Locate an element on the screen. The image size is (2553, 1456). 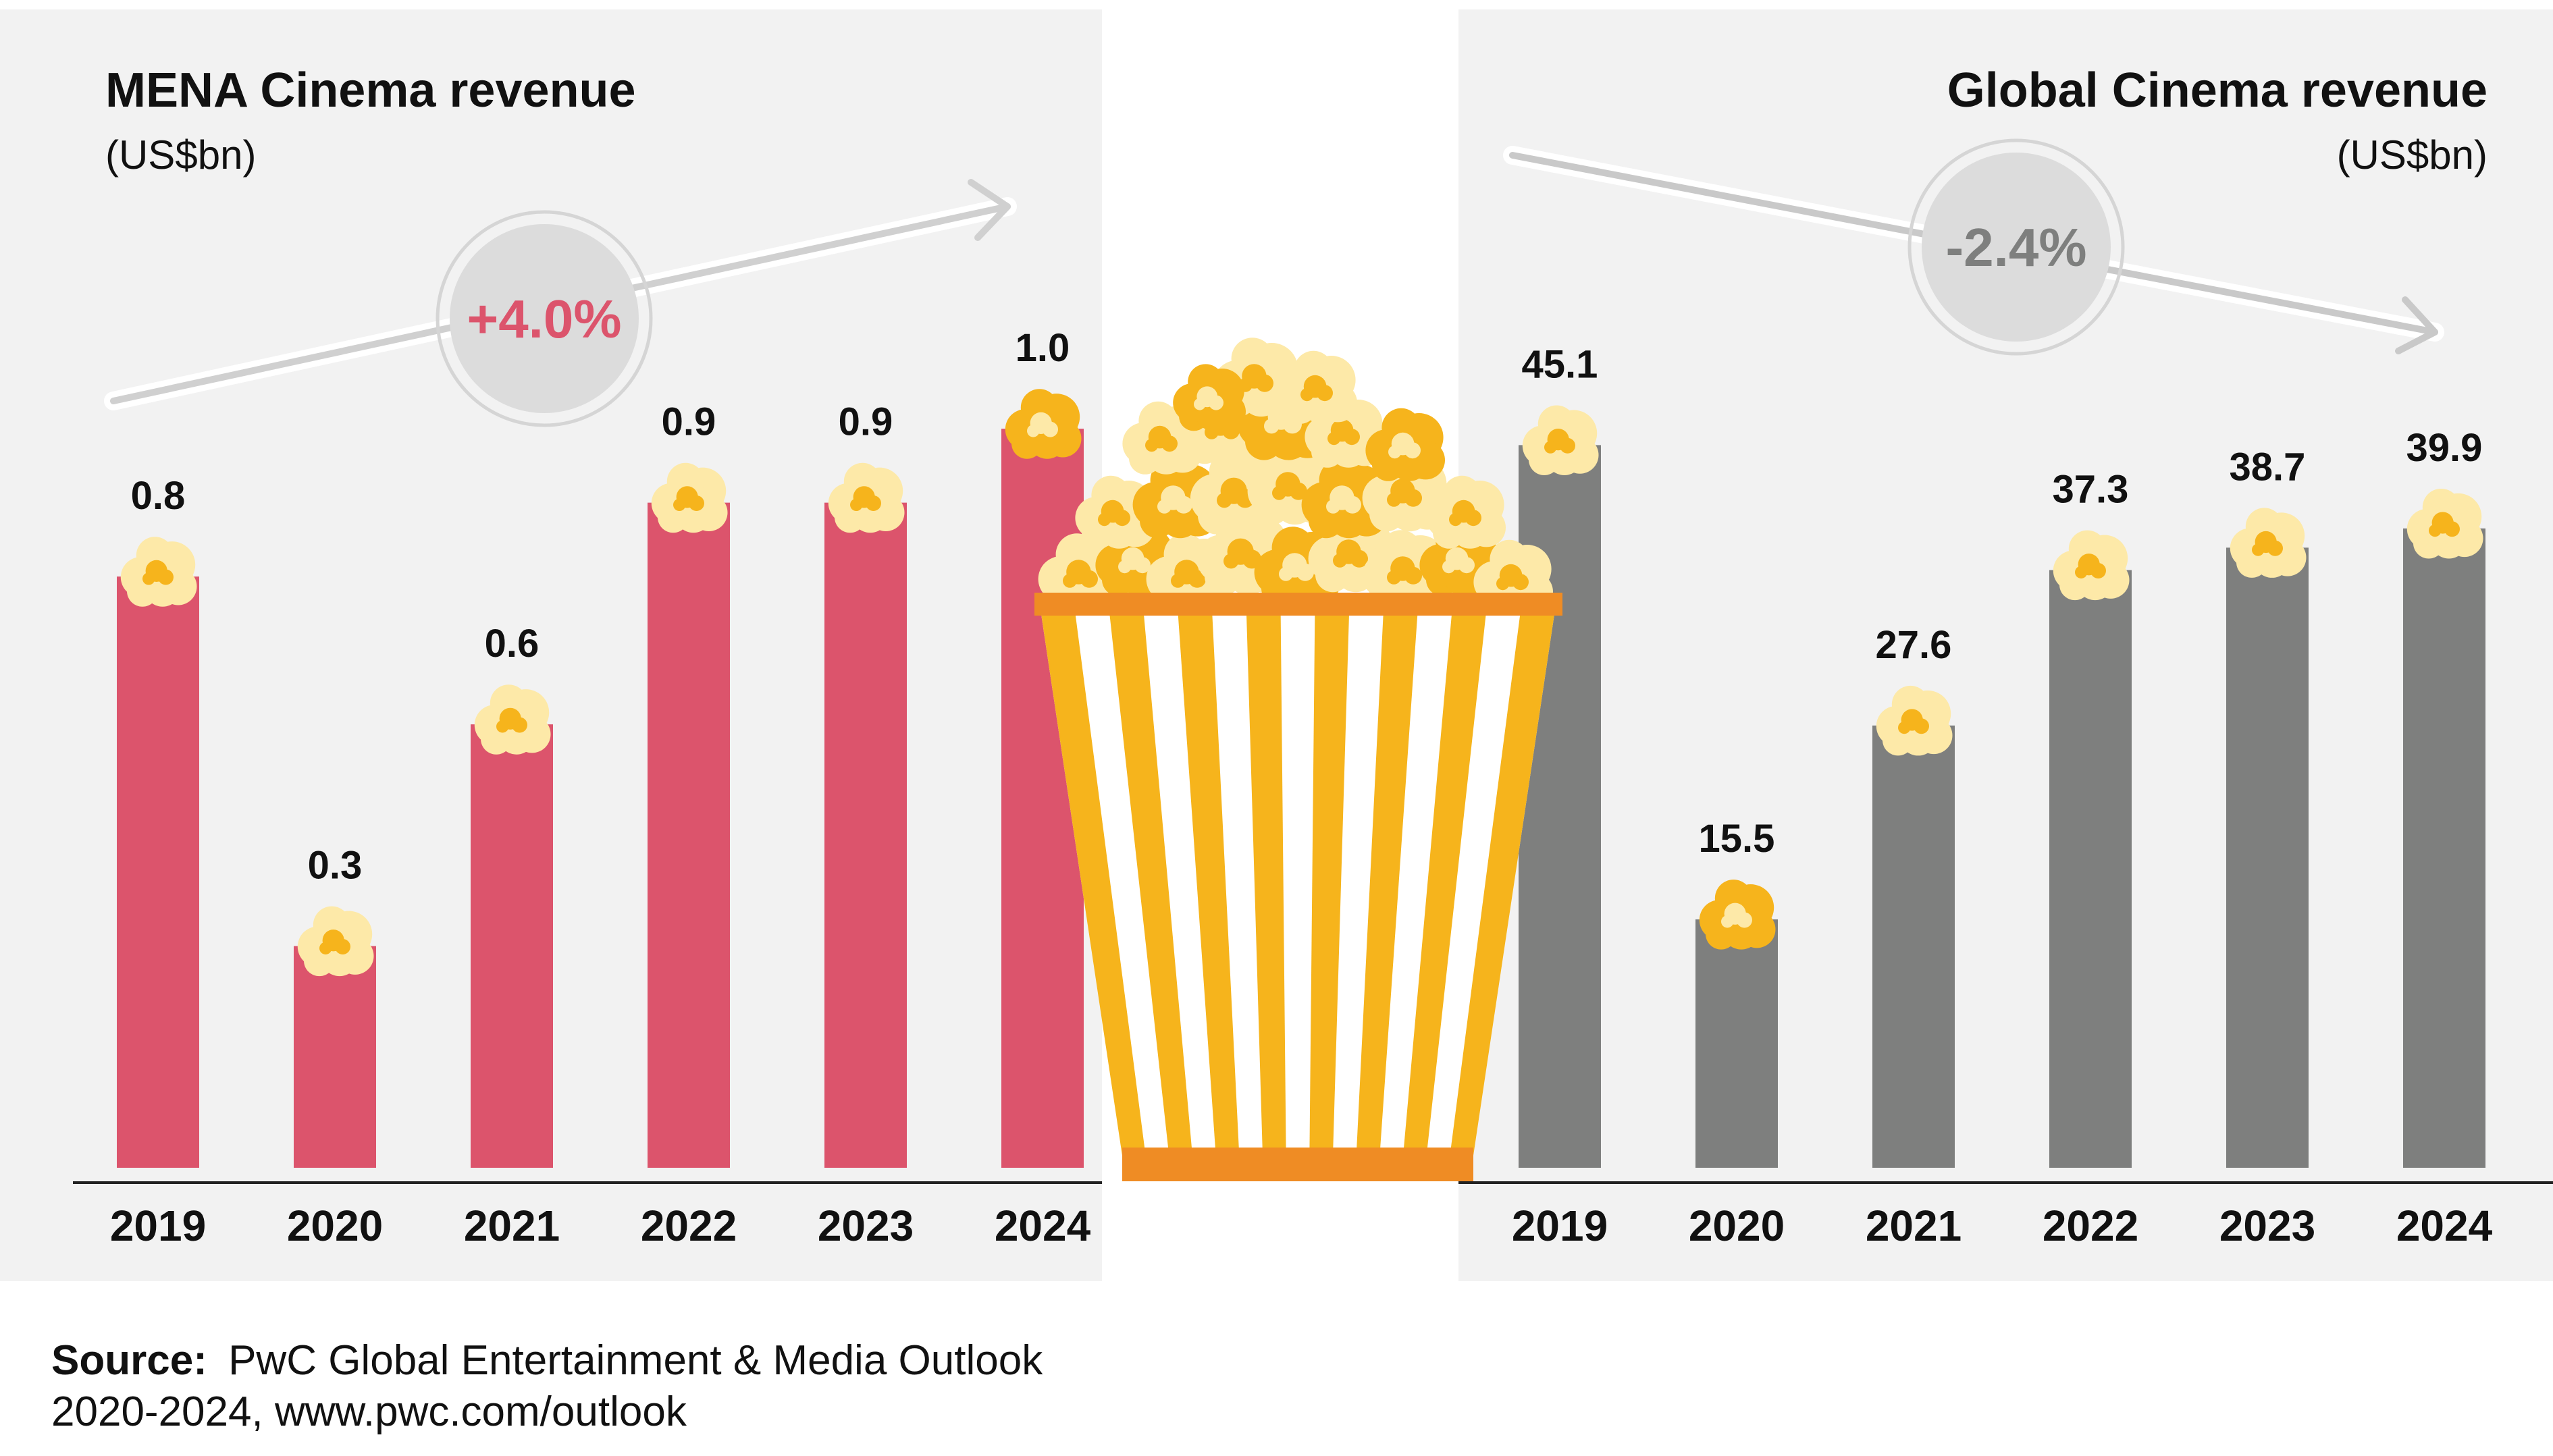
global-value-label-2024: 39.9 is located at coordinates (2444, 448).